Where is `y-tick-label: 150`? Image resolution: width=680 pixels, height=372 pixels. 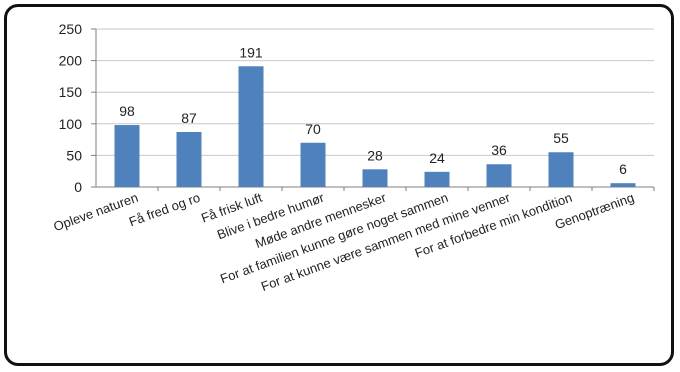
y-tick-label: 150 is located at coordinates (71, 92).